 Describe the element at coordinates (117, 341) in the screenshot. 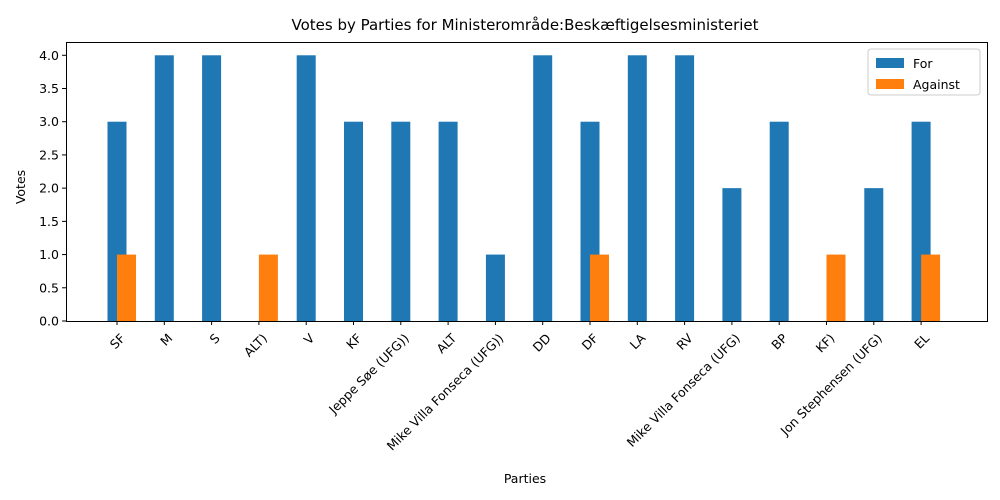

I see `x-tick-label: SF` at that location.